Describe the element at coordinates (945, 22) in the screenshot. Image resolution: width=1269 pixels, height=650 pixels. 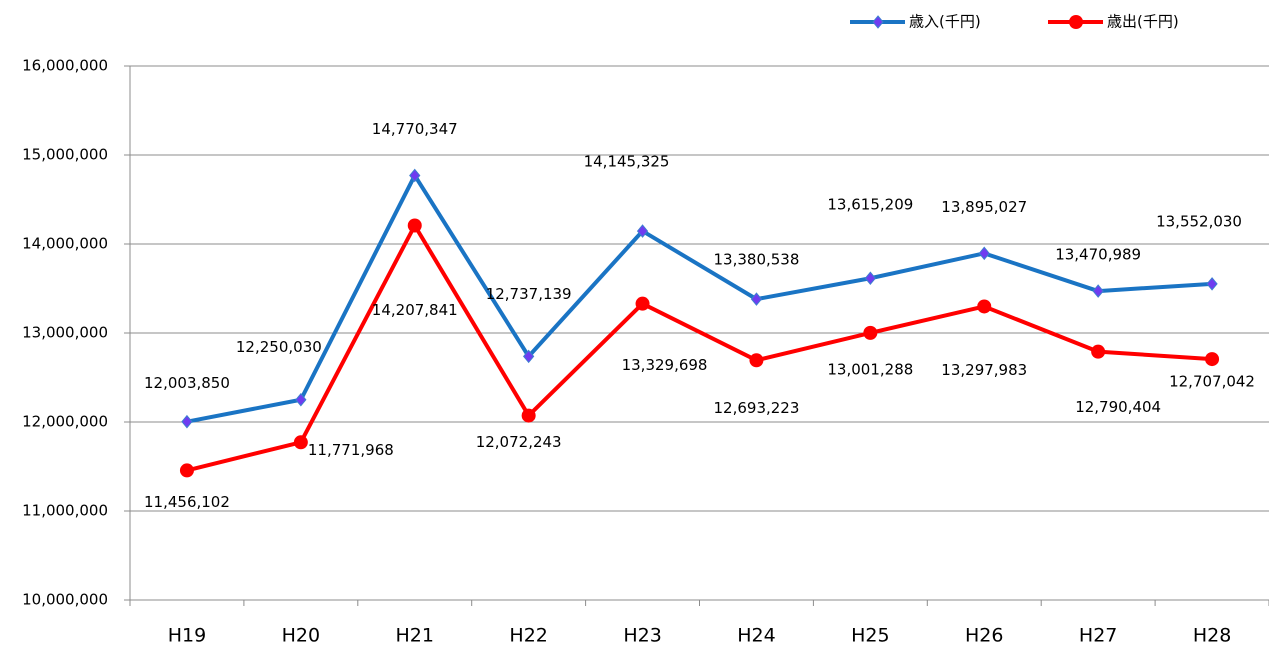
I see `legend-label: 歳入(千円)` at that location.